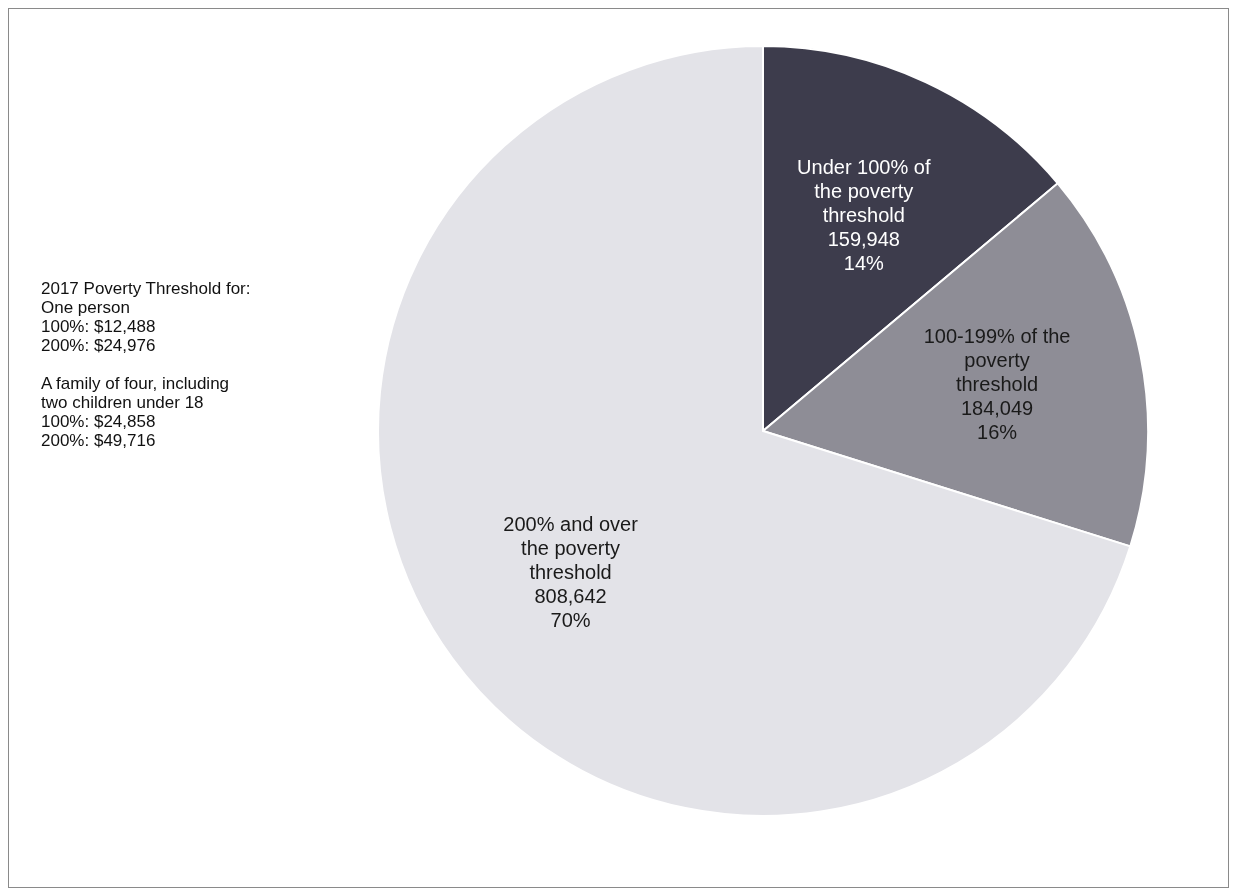 Image resolution: width=1237 pixels, height=896 pixels. I want to click on slice-label: Under 100% of the poverty threshold, so click(864, 190).